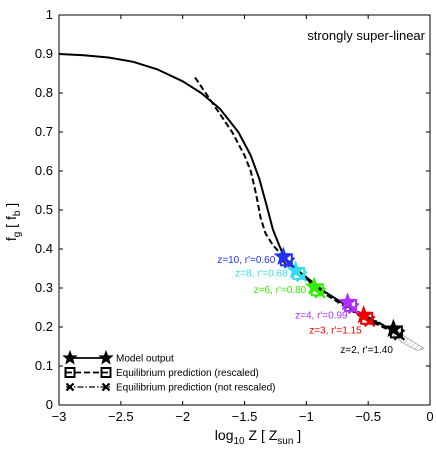  Describe the element at coordinates (70, 372) in the screenshot. I see `legend-square-left` at that location.